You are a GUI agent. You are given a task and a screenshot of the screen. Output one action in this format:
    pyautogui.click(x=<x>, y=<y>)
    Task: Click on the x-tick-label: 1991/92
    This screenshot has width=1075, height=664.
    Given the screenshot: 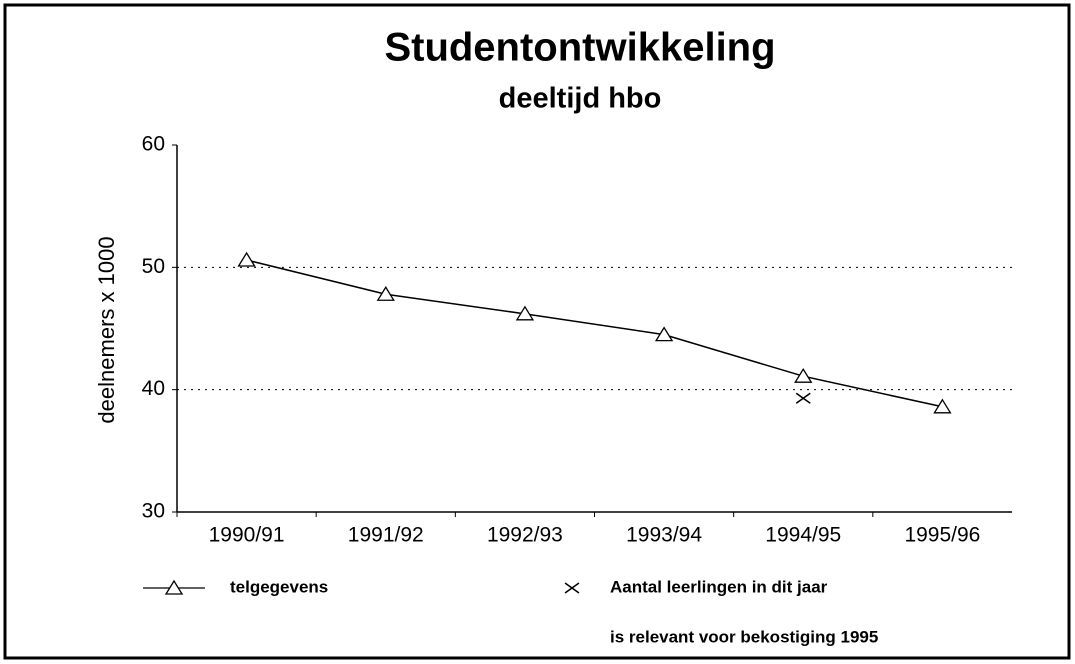 What is the action you would take?
    pyautogui.click(x=386, y=535)
    